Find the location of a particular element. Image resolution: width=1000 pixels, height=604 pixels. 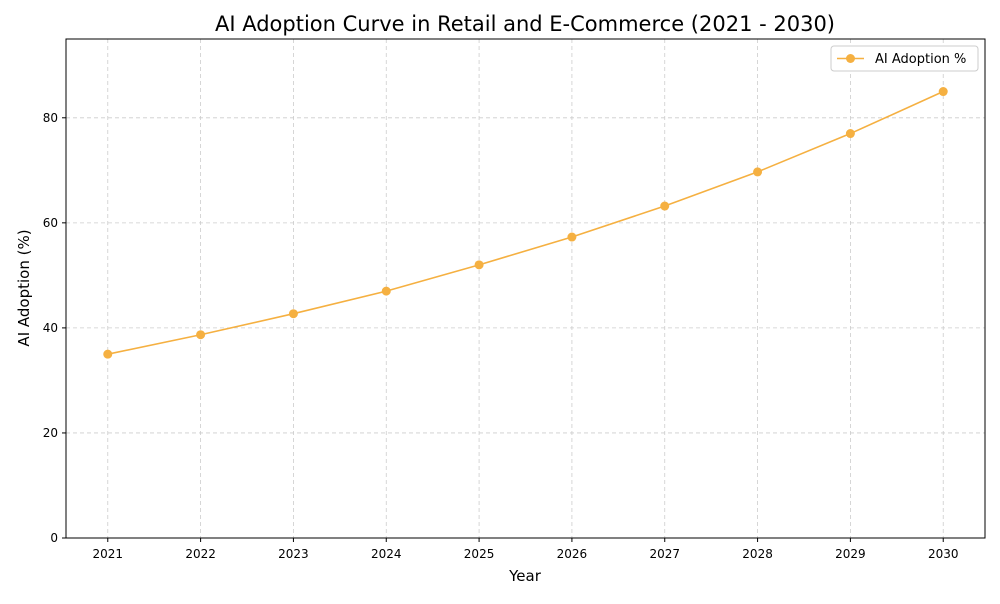

x-tick-label: 2029 is located at coordinates (850, 554).